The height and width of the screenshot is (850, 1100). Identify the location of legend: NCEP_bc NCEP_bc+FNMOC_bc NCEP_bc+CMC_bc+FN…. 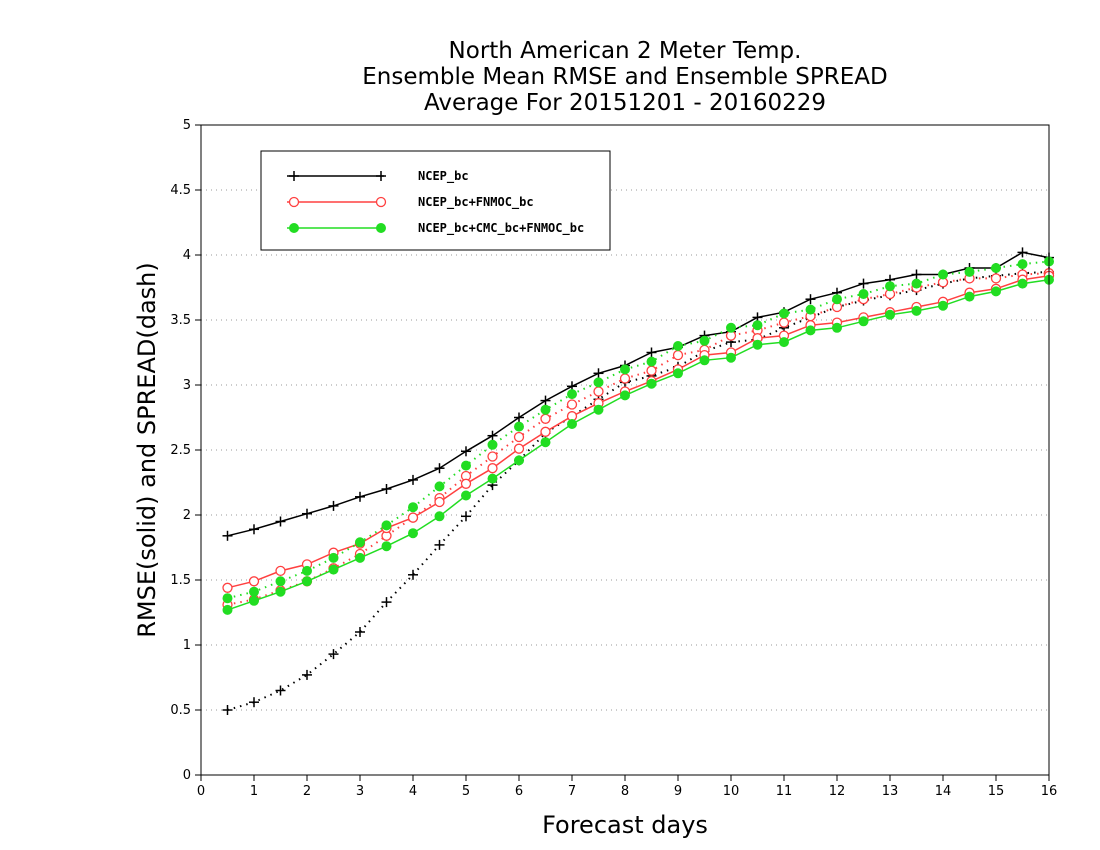
(435, 200).